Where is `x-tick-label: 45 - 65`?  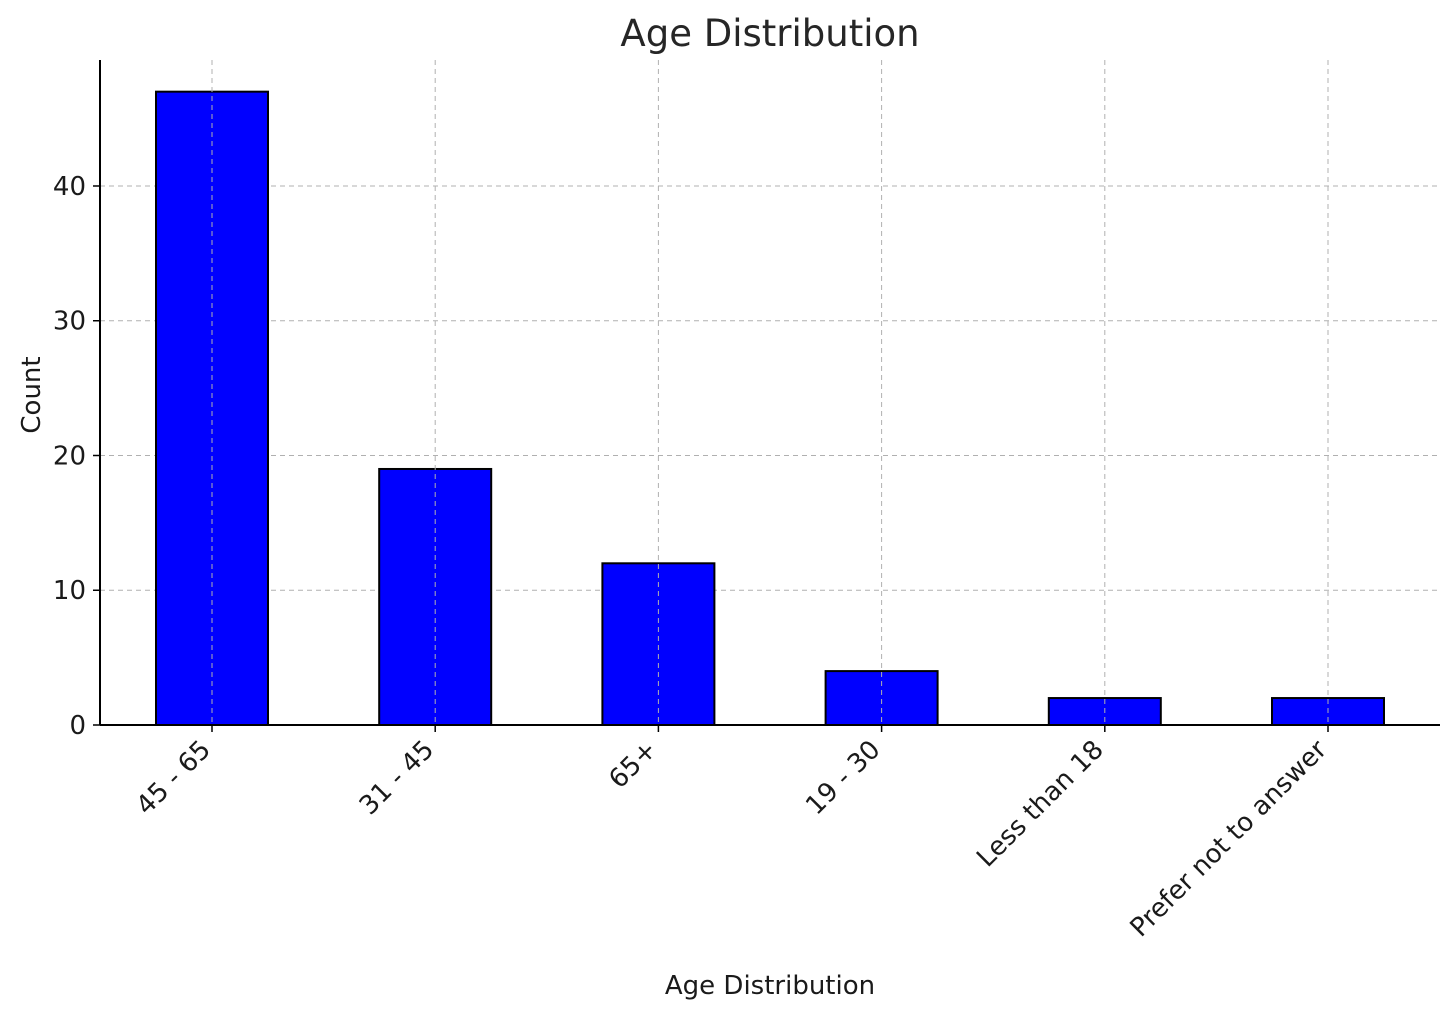
x-tick-label: 45 - 65 is located at coordinates (174, 778).